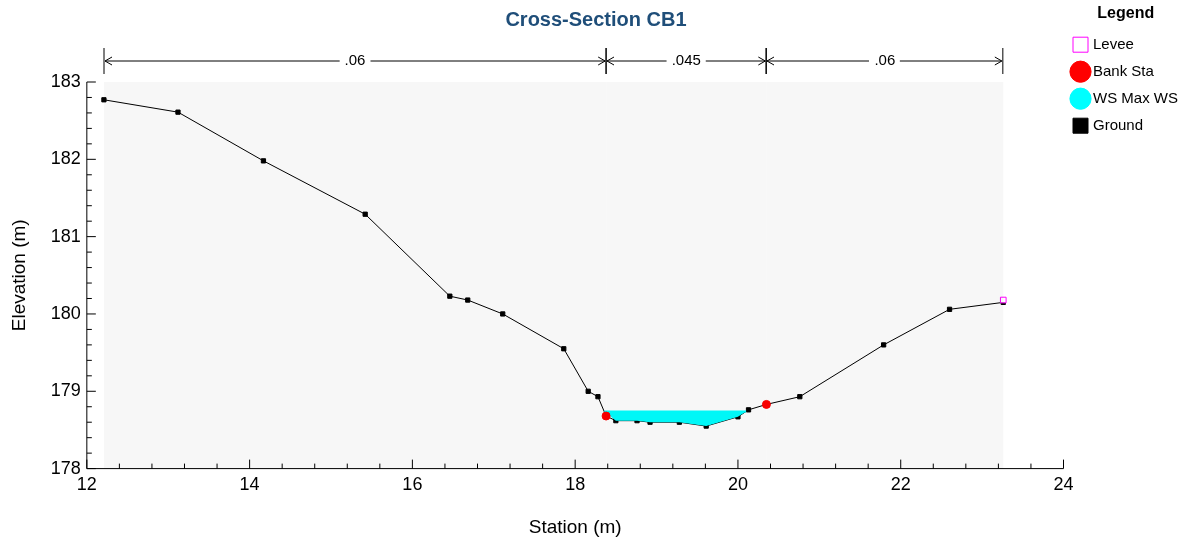 The image size is (1194, 545). Describe the element at coordinates (900, 484) in the screenshot. I see `x-tick-label: 22` at that location.